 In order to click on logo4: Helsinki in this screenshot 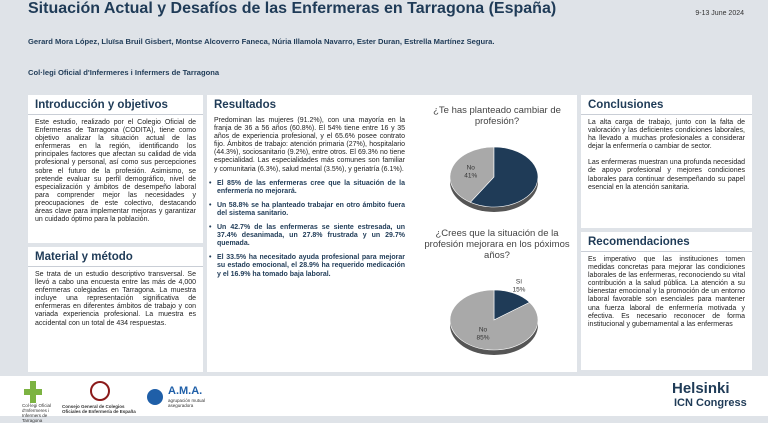, I will do `click(701, 388)`.